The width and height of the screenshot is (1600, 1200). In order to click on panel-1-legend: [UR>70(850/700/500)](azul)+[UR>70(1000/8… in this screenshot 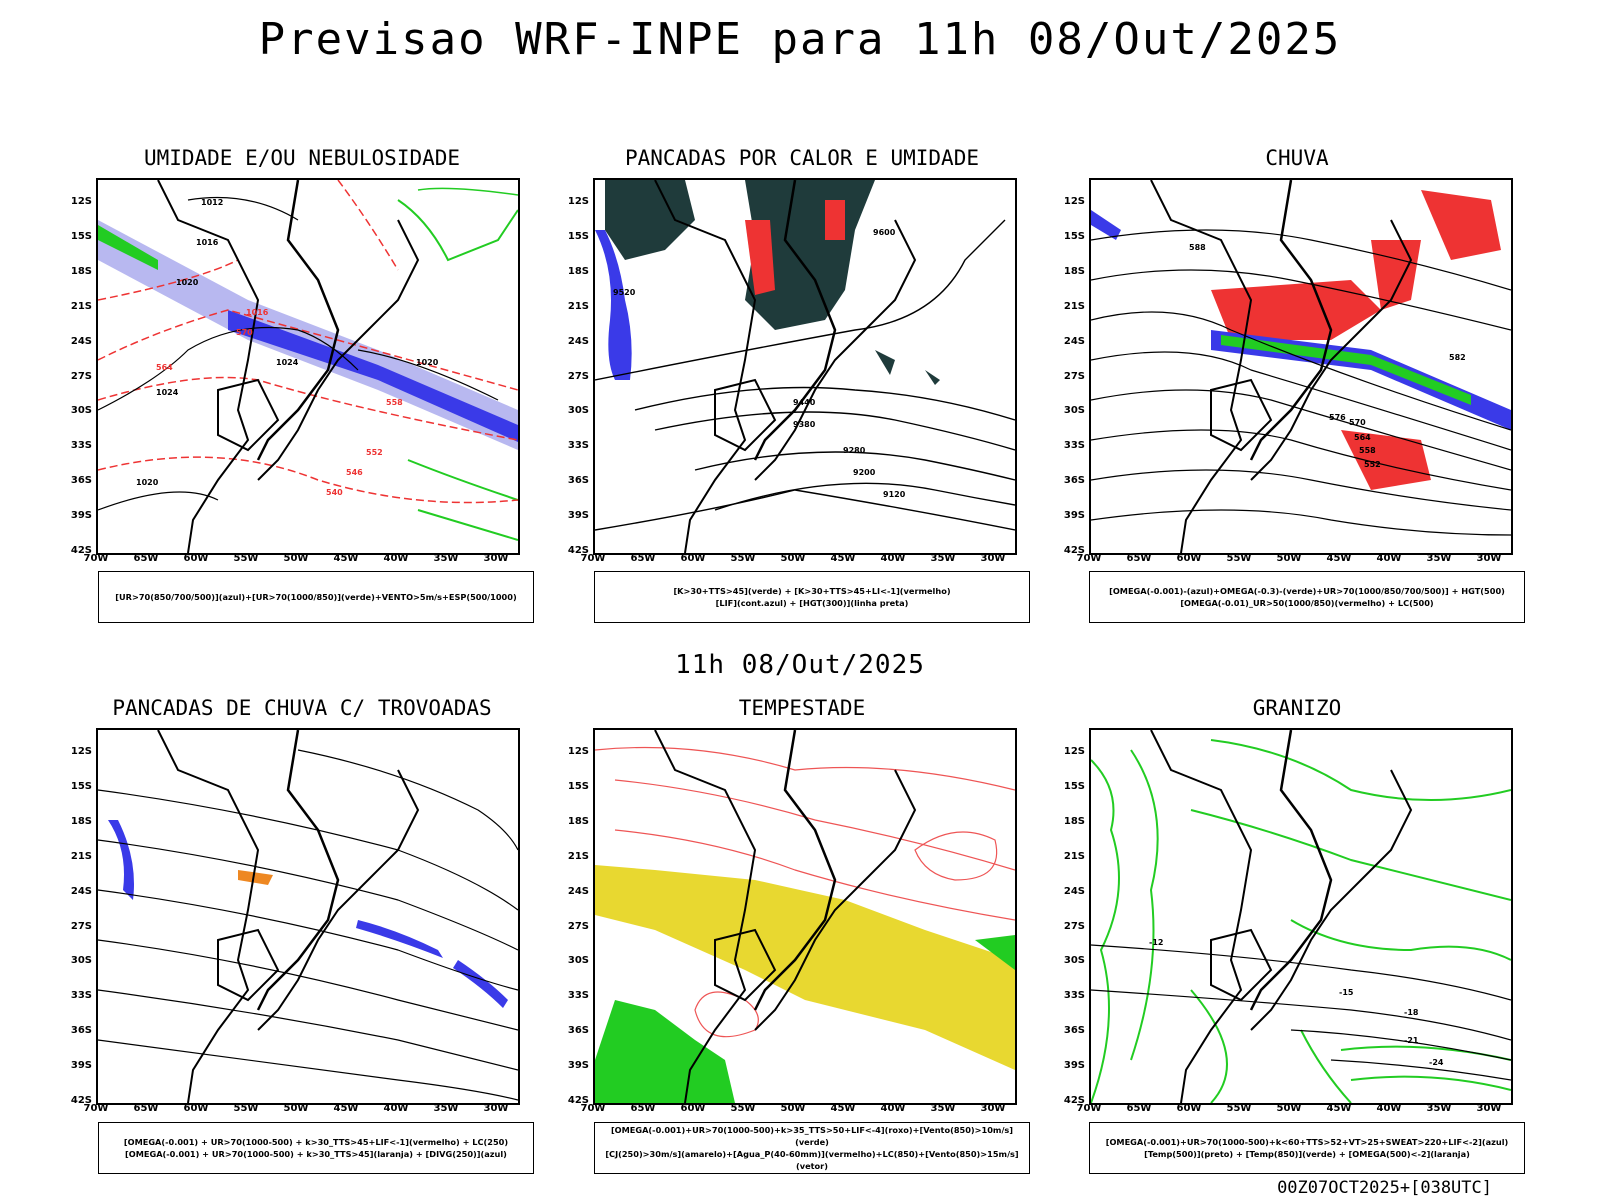, I will do `click(316, 597)`.